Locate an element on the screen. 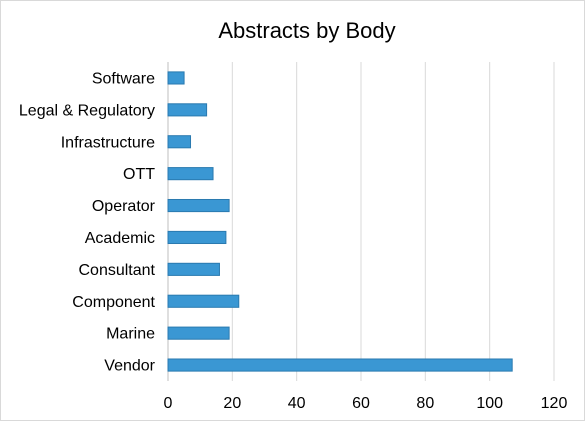 Image resolution: width=585 pixels, height=421 pixels. category-label: OTT is located at coordinates (139, 174).